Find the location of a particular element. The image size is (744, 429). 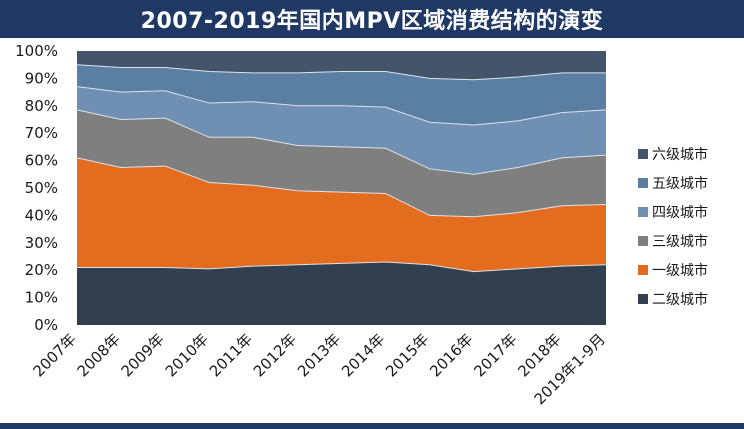

area-二级城市 is located at coordinates (341, 293).